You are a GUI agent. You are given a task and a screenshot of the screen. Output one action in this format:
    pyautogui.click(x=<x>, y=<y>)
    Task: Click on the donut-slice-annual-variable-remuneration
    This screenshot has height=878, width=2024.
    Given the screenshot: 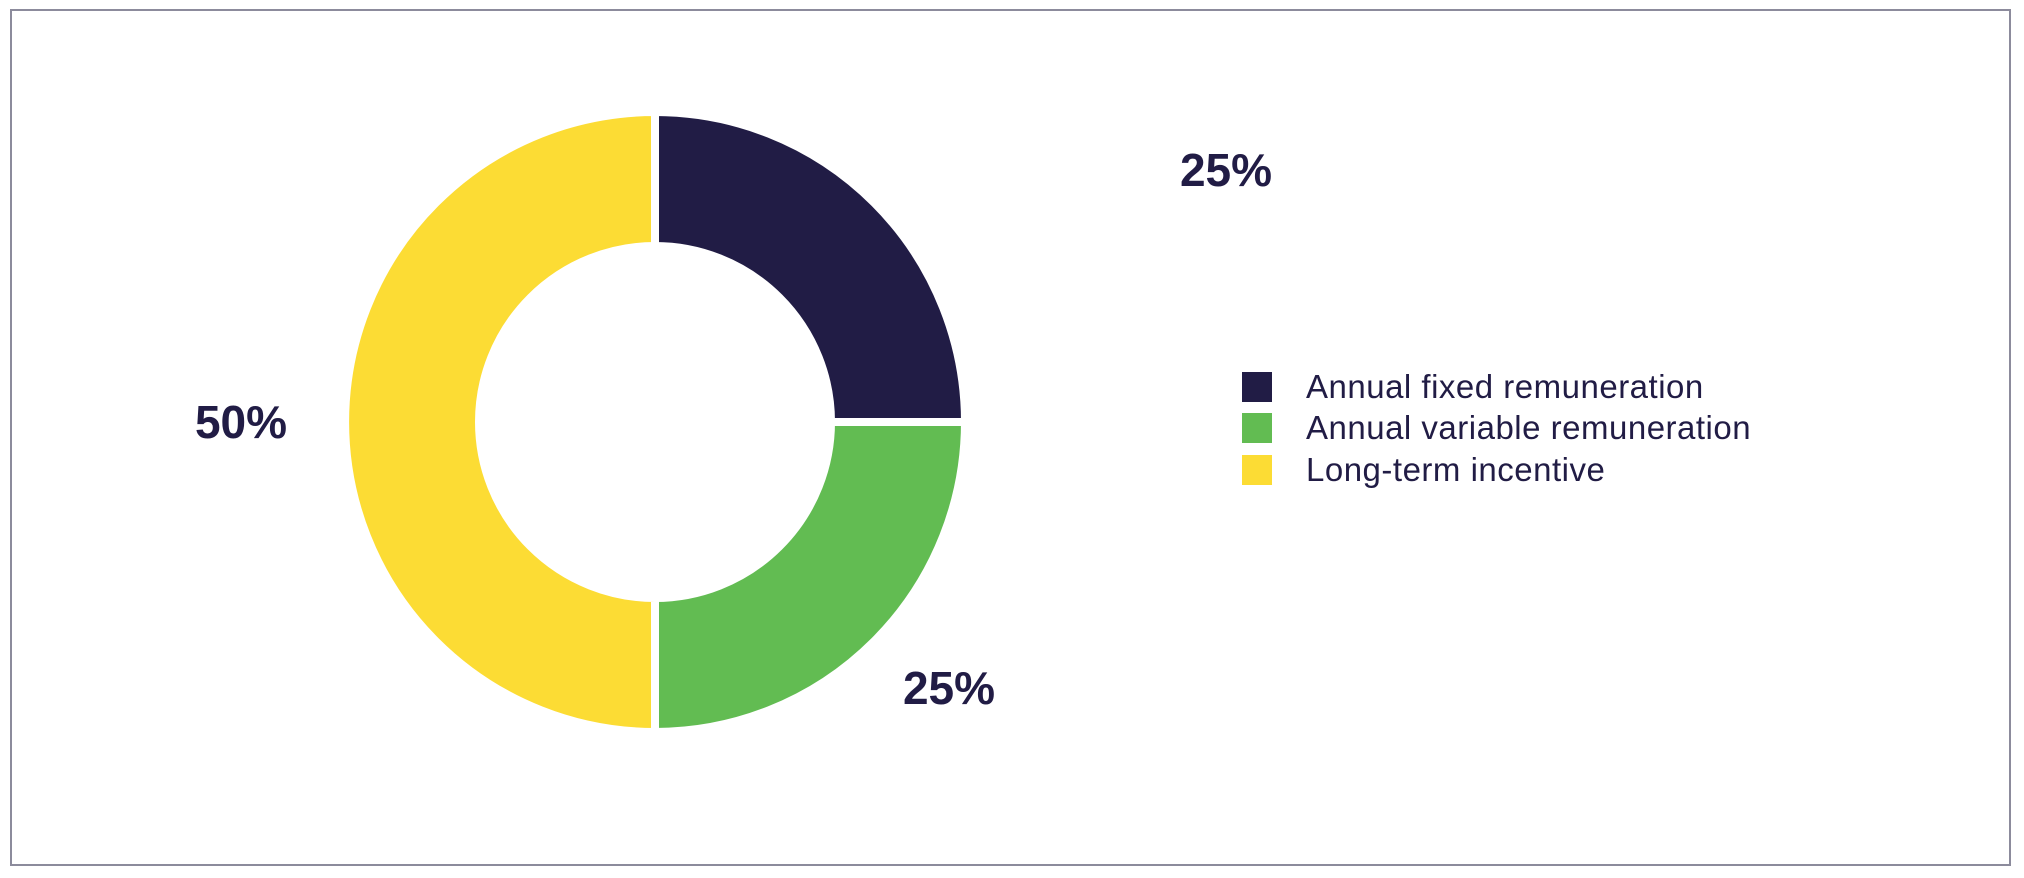 What is the action you would take?
    pyautogui.click(x=810, y=577)
    